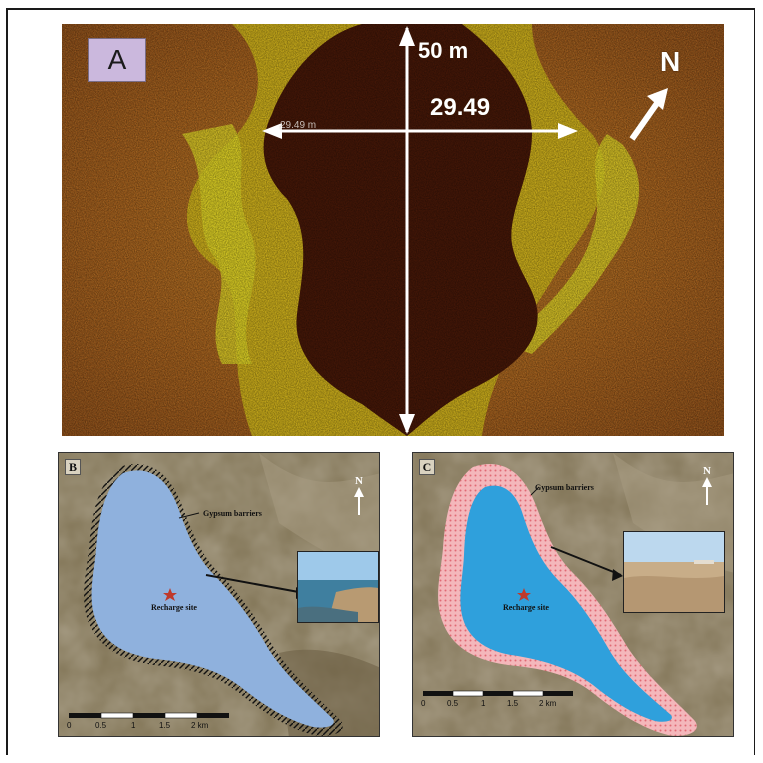  I want to click on arrow-left-icon, so click(272, 131).